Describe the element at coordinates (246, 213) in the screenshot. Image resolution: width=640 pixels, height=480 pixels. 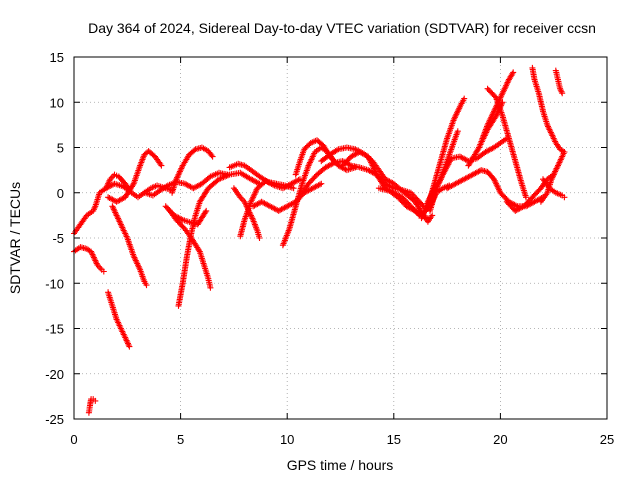
I see `data-series-s15` at that location.